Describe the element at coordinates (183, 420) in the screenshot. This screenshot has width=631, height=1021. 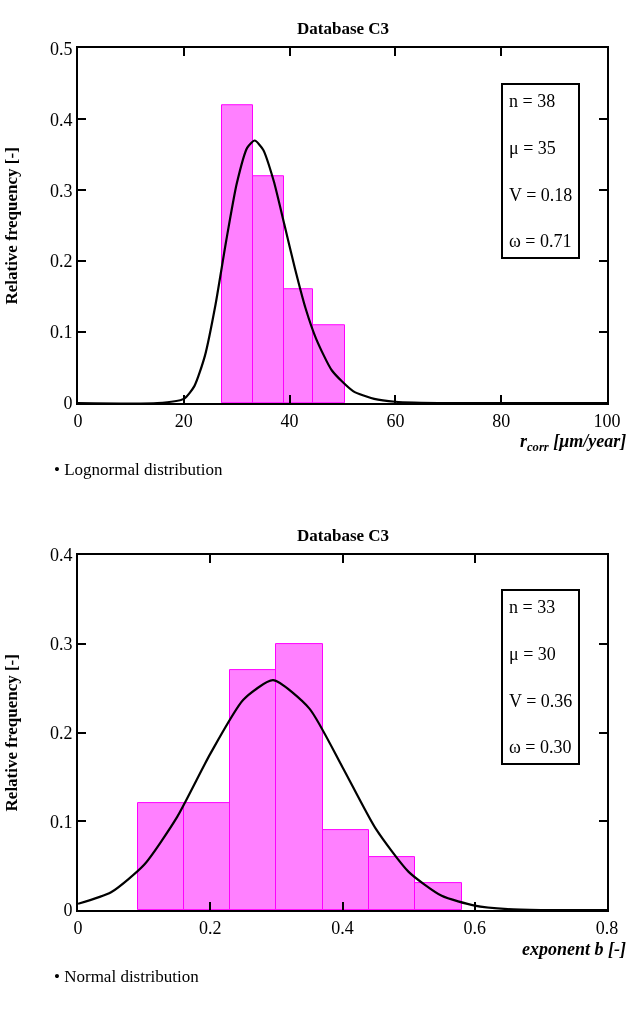
I see `x-tick-label: 20` at that location.